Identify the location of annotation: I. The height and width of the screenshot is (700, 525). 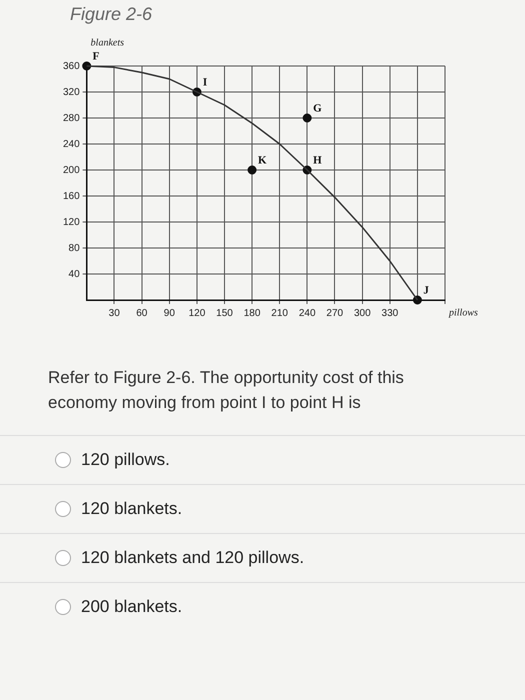
(205, 82).